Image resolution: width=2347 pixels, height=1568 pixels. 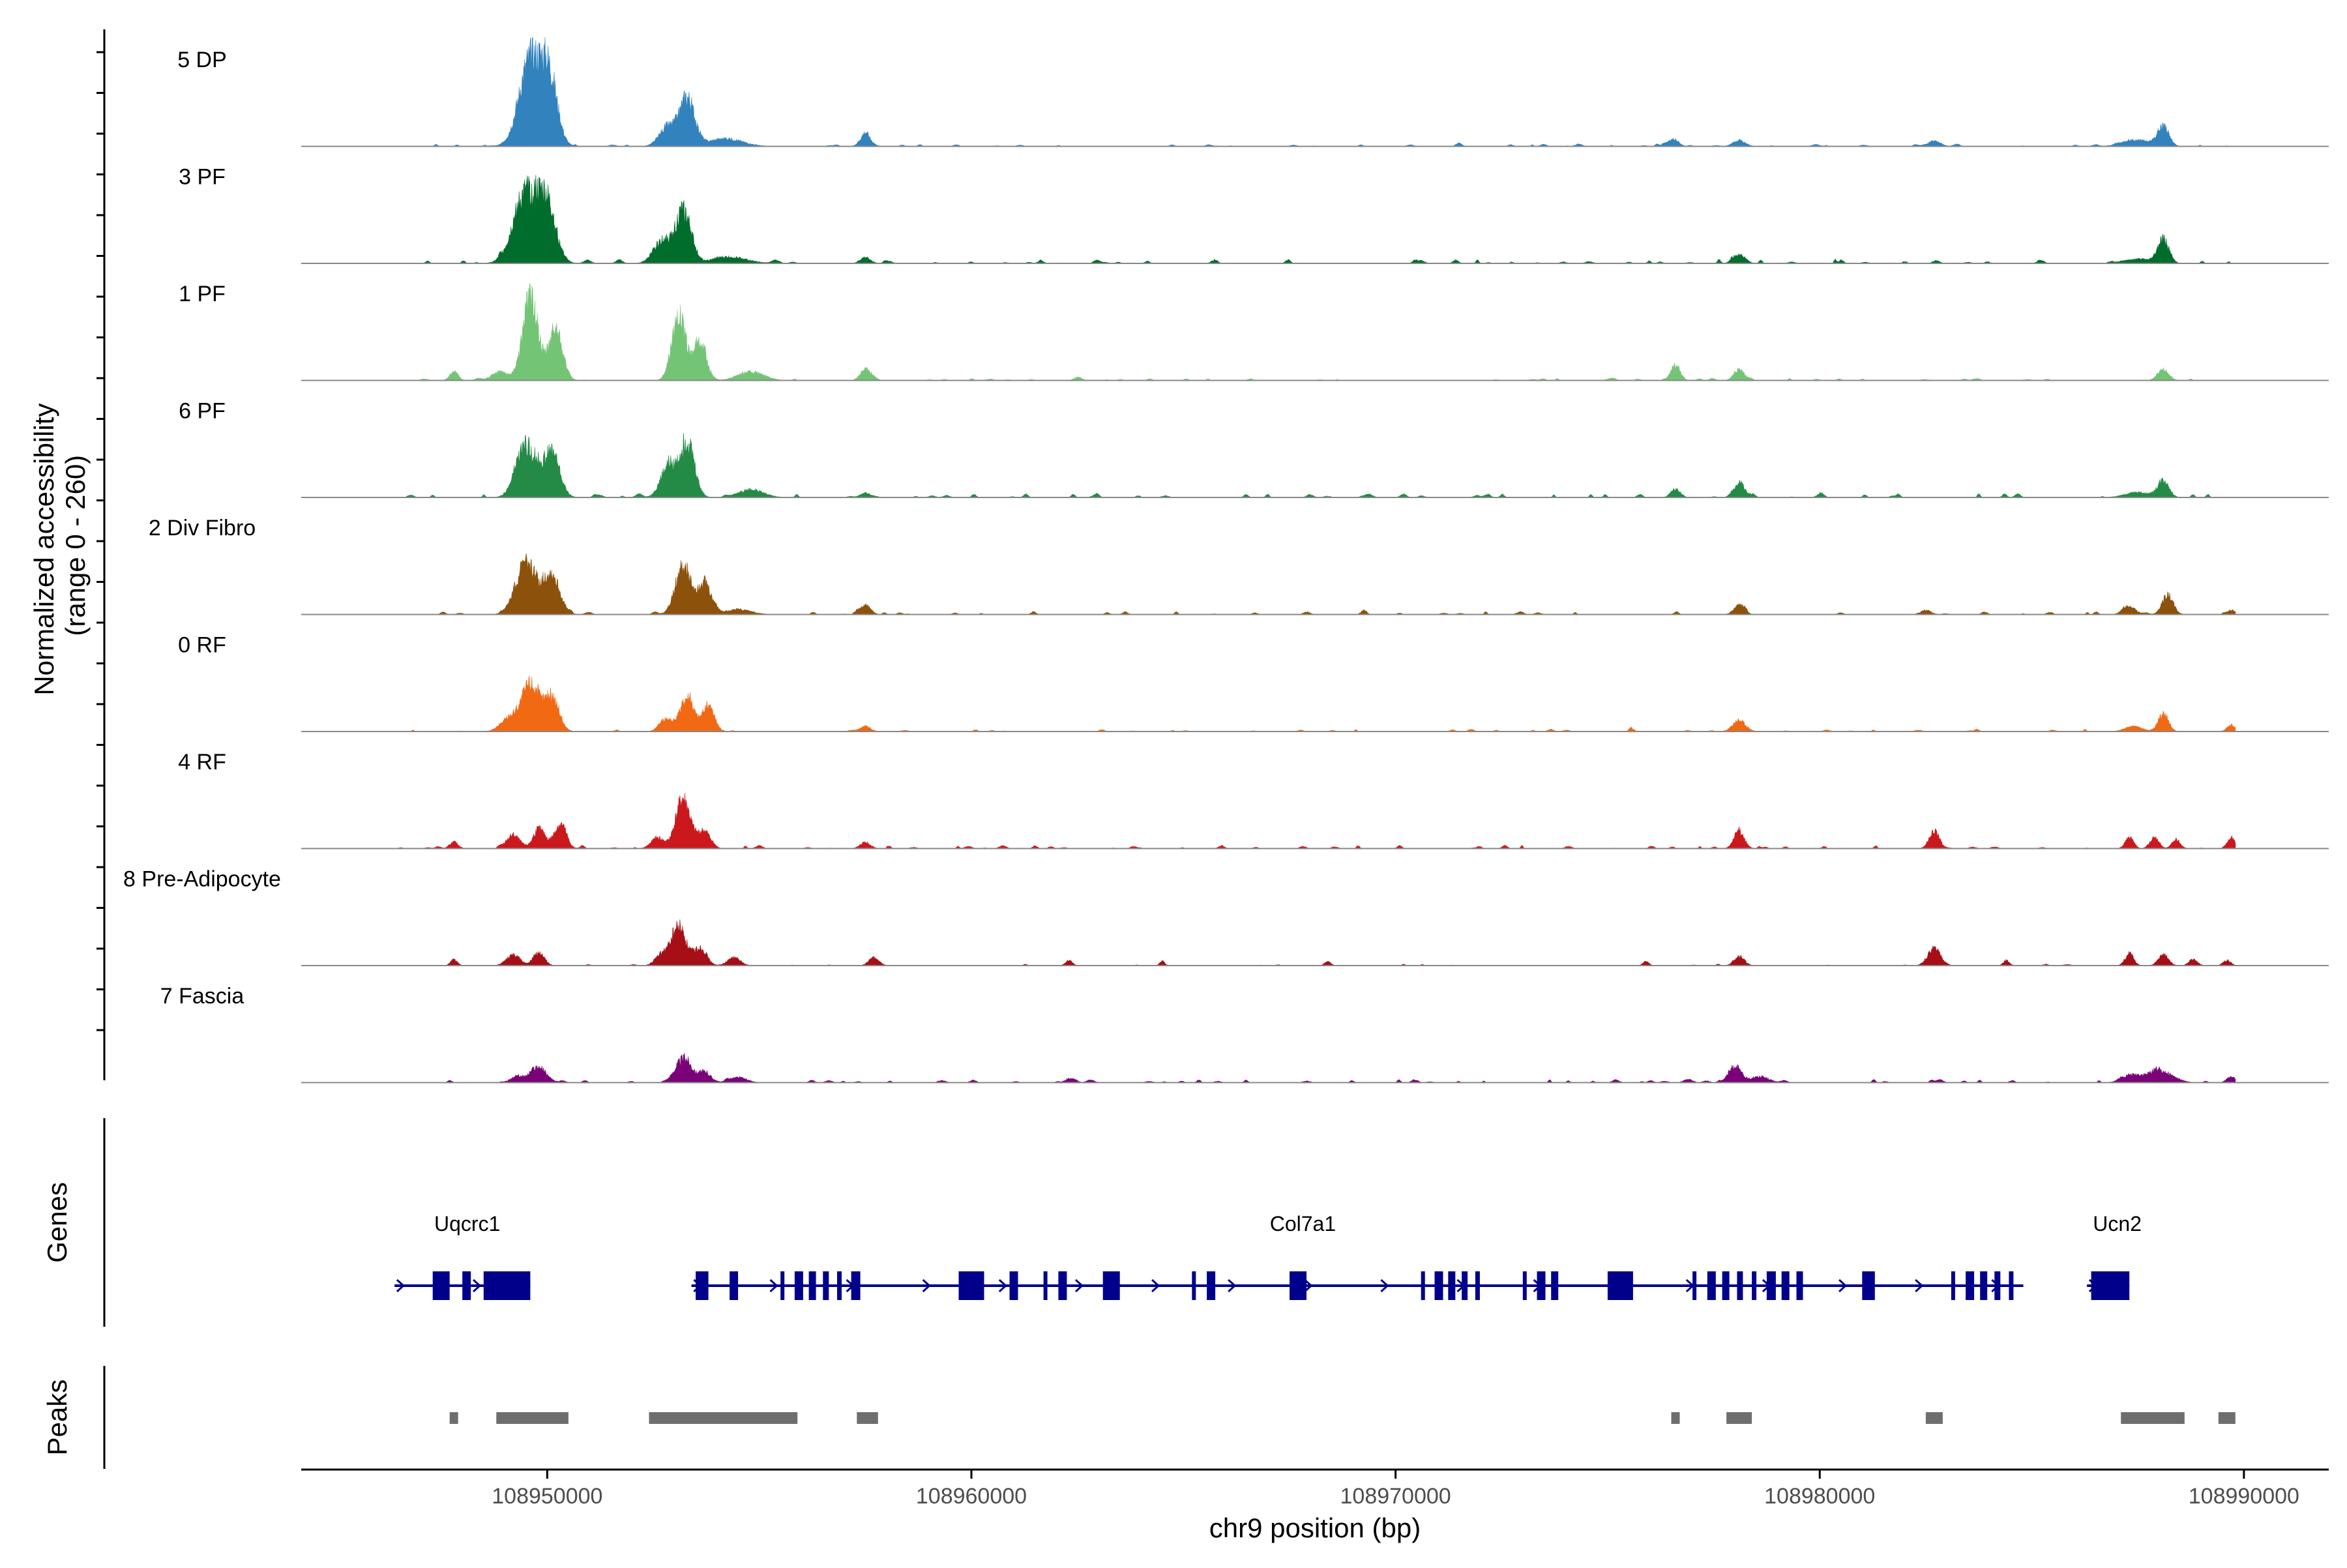 I want to click on gene-label: Col7a1, so click(x=1303, y=1224).